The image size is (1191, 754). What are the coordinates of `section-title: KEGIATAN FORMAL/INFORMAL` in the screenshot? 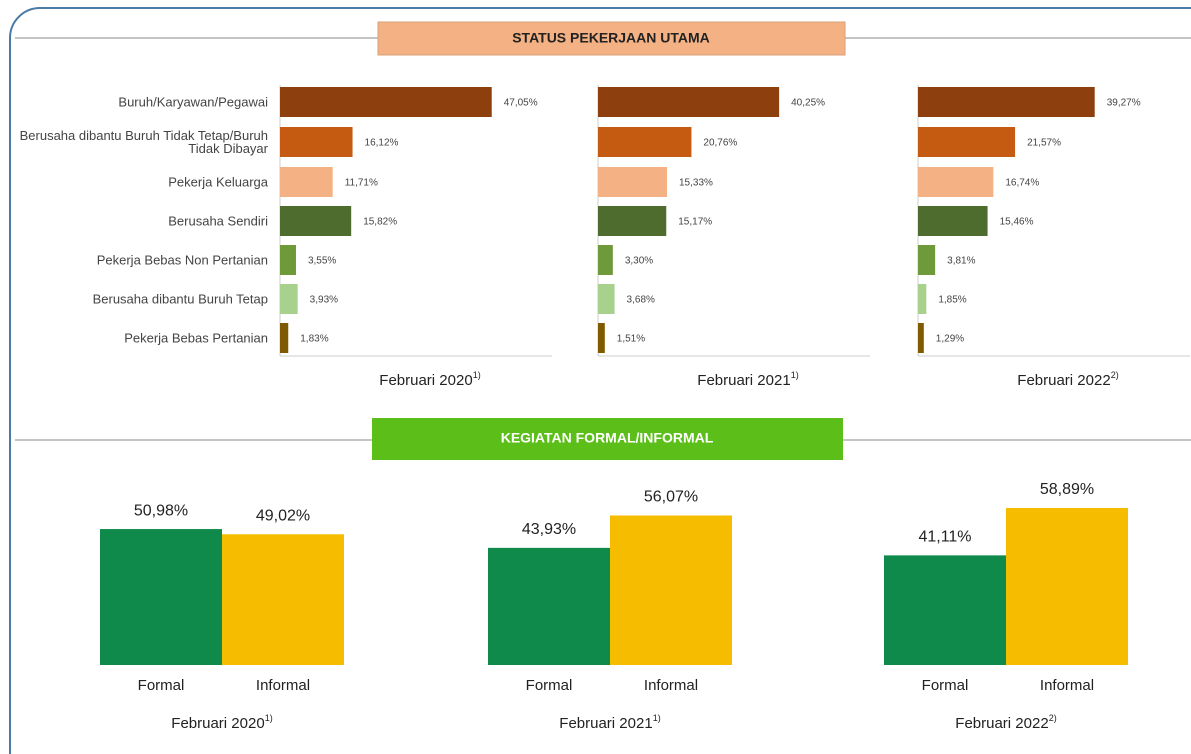 It's located at (607, 438).